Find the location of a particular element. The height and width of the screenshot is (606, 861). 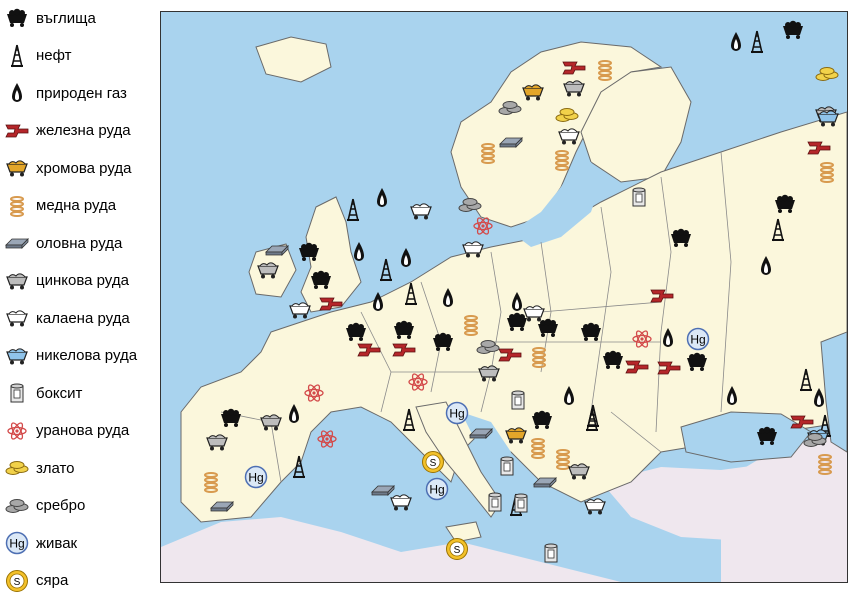

land-finland is located at coordinates (636, 124).